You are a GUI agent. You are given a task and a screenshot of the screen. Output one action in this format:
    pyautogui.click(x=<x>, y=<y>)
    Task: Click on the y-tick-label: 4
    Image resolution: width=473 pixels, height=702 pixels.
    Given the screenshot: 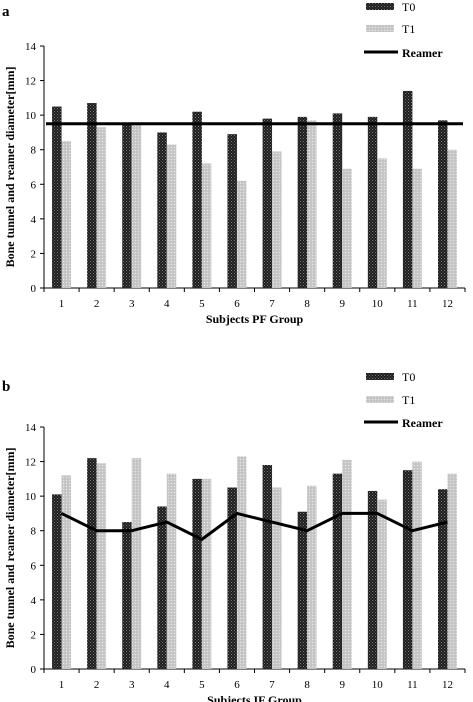 What is the action you would take?
    pyautogui.click(x=34, y=220)
    